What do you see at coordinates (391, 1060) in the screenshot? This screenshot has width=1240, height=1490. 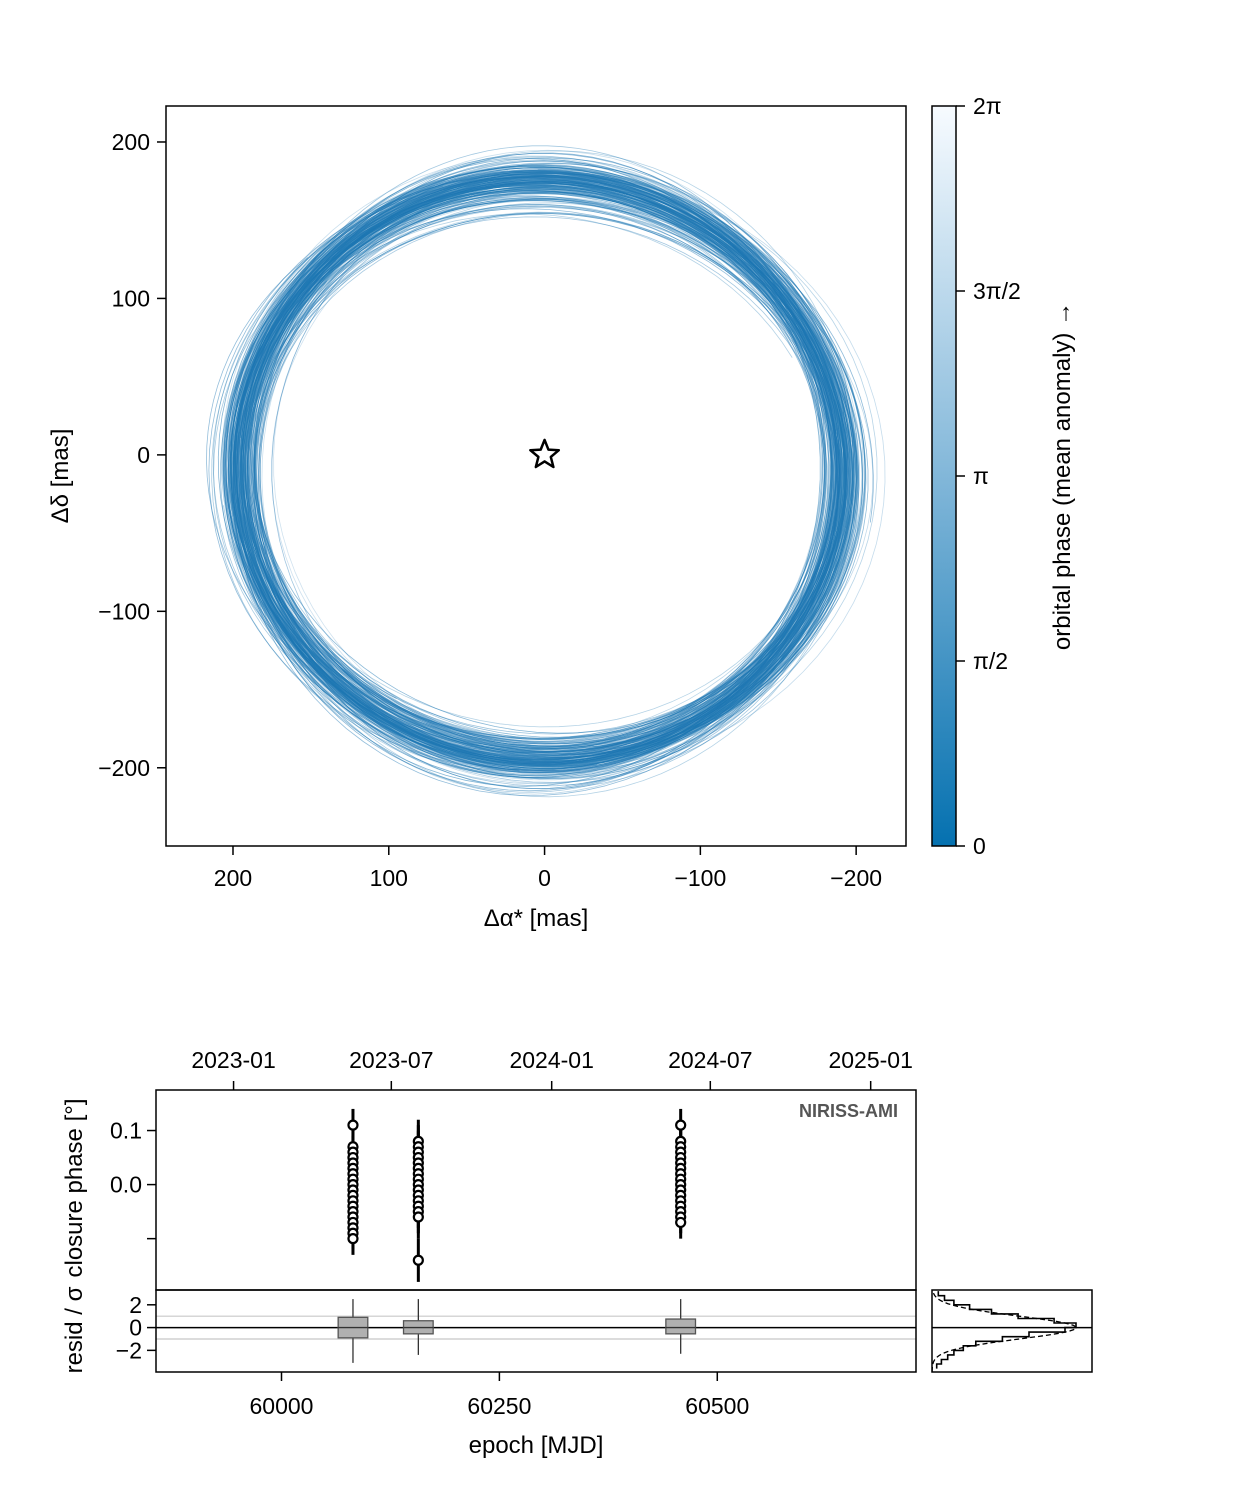 I see `date-tick-label: 2023-07` at bounding box center [391, 1060].